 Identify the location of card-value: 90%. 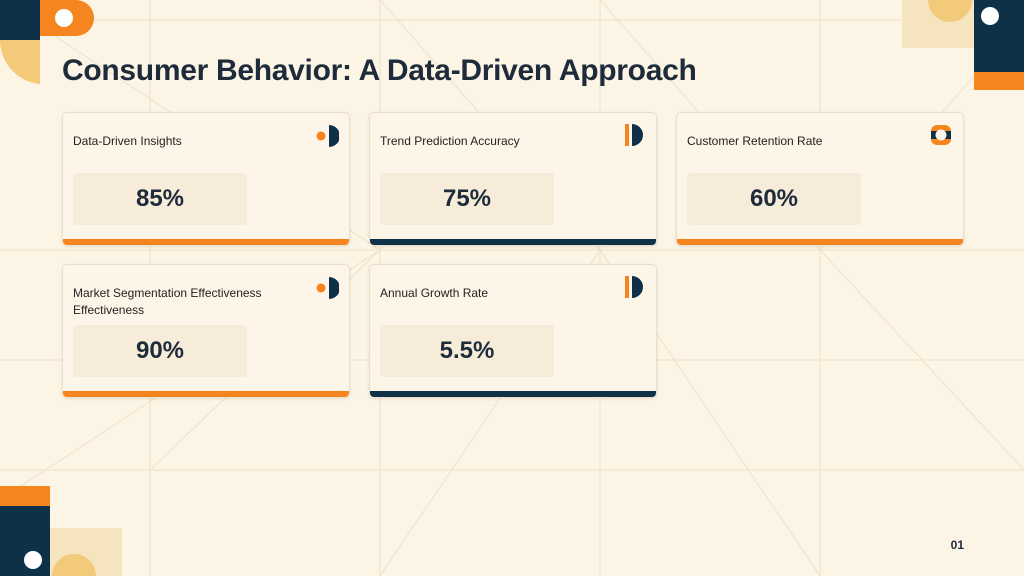
(160, 351).